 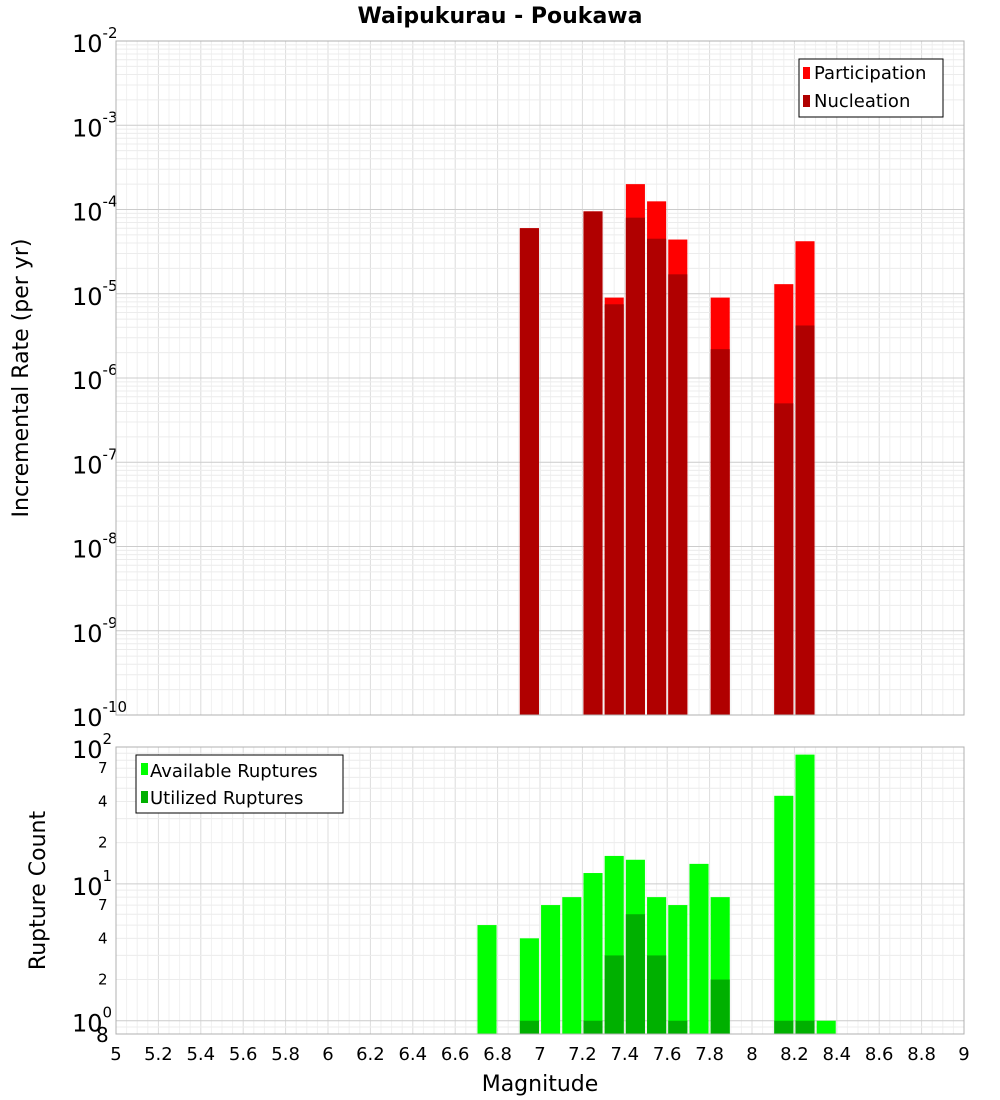 What do you see at coordinates (103, 980) in the screenshot?
I see `bottom-y-minor-tick-label: 2` at bounding box center [103, 980].